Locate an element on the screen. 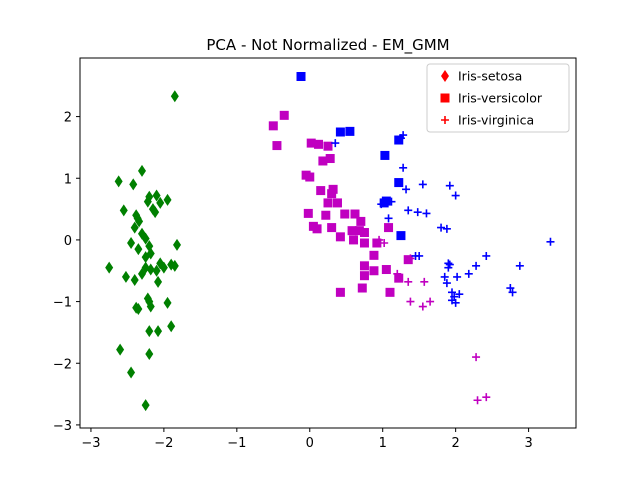  y-tick-label: −3 is located at coordinates (62, 426).